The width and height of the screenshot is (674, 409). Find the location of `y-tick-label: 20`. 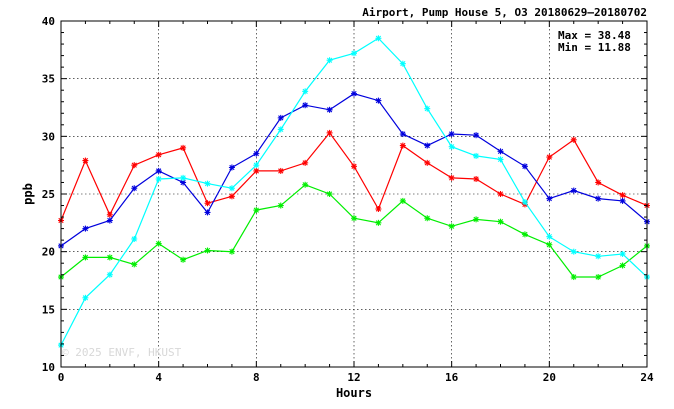

y-tick-label: 20 is located at coordinates (48, 252).